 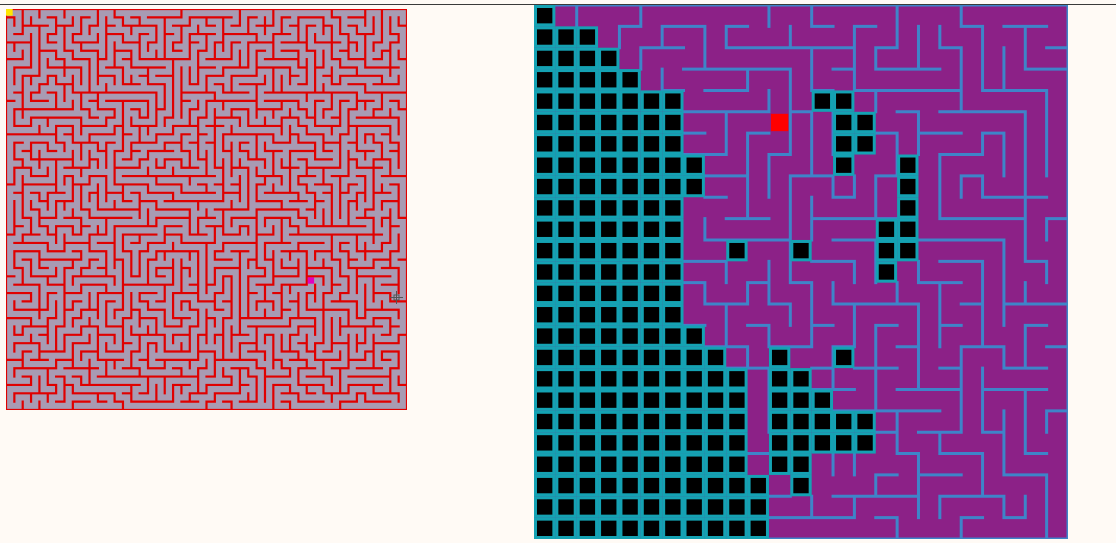 I want to click on start-marker, so click(x=9, y=12).